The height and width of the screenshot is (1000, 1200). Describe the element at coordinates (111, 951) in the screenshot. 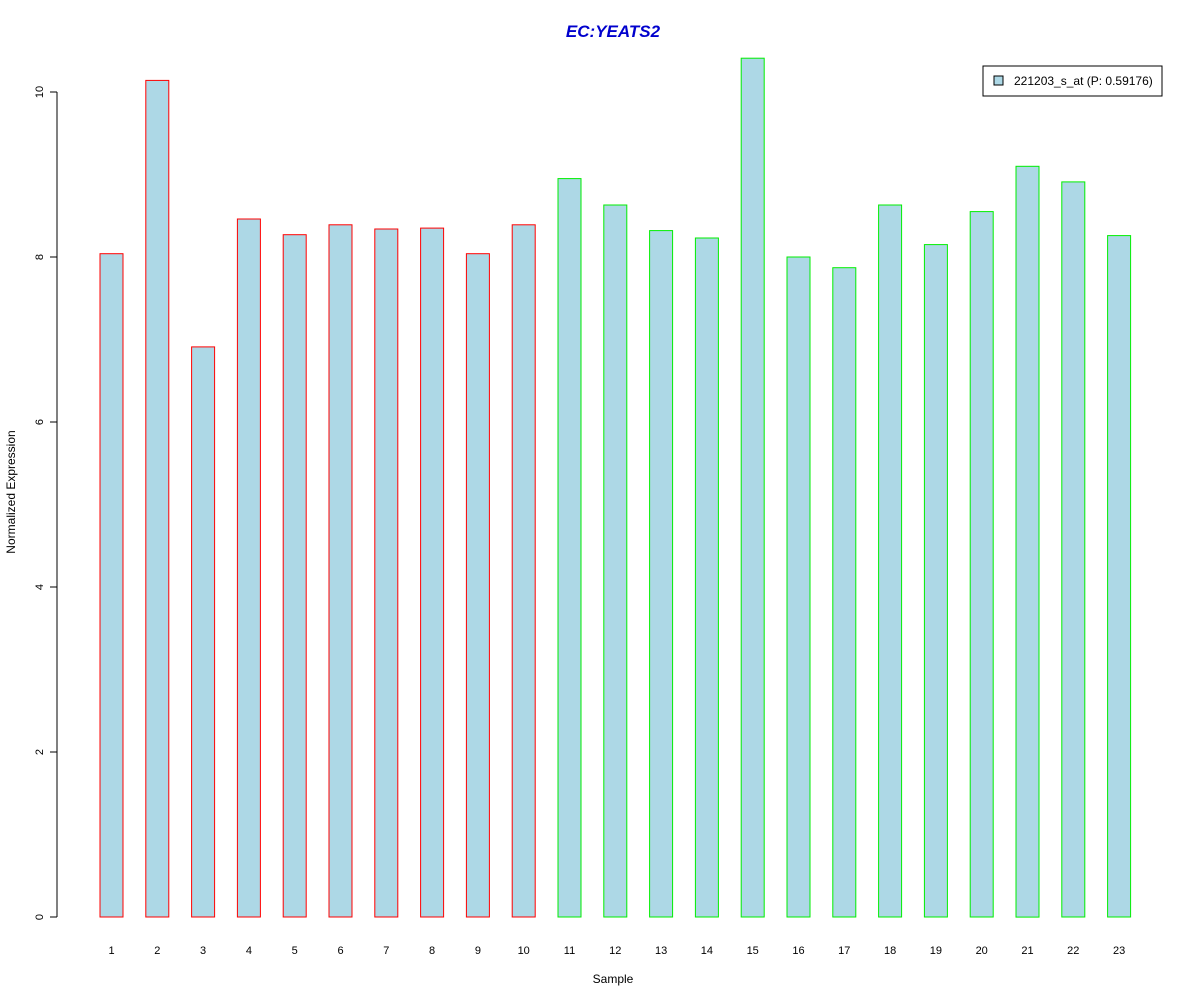

I see `x-tick-label: 1` at that location.